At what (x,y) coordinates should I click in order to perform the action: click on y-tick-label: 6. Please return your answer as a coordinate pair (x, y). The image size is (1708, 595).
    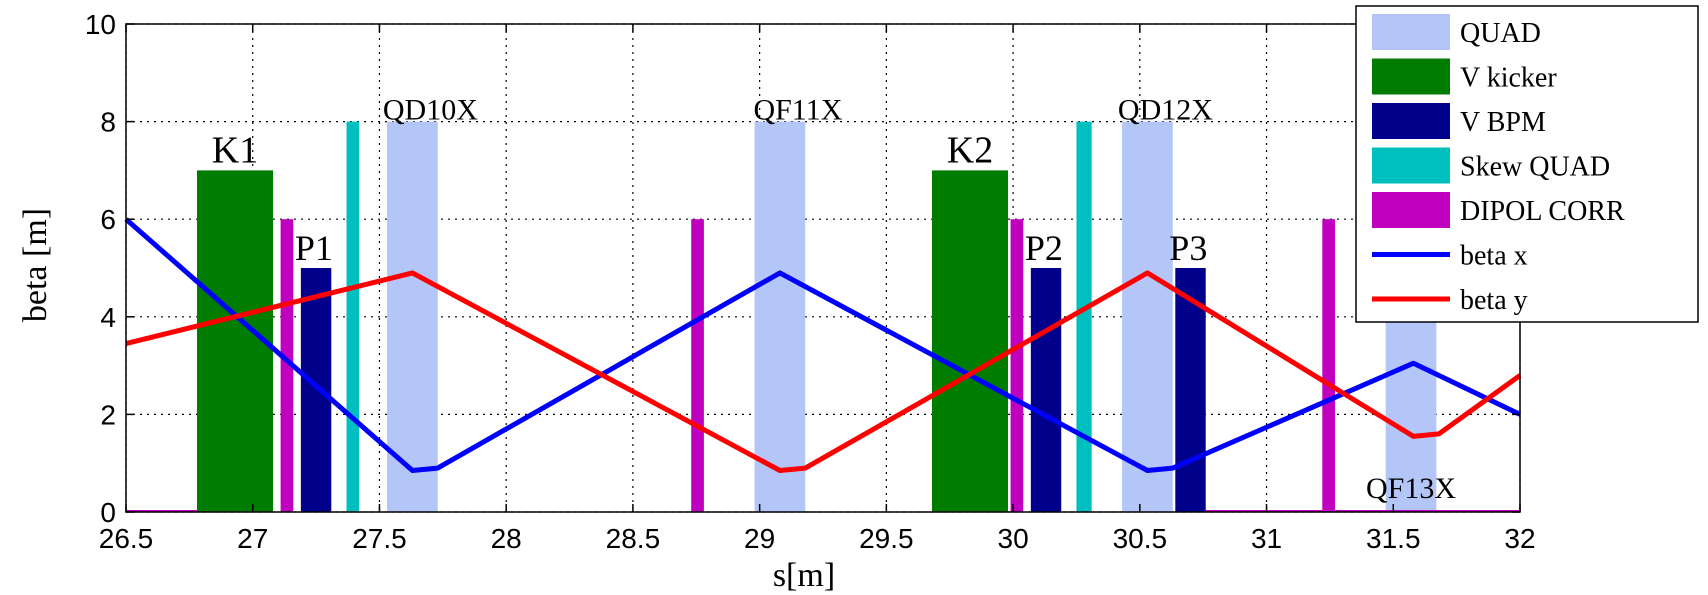
    Looking at the image, I should click on (108, 219).